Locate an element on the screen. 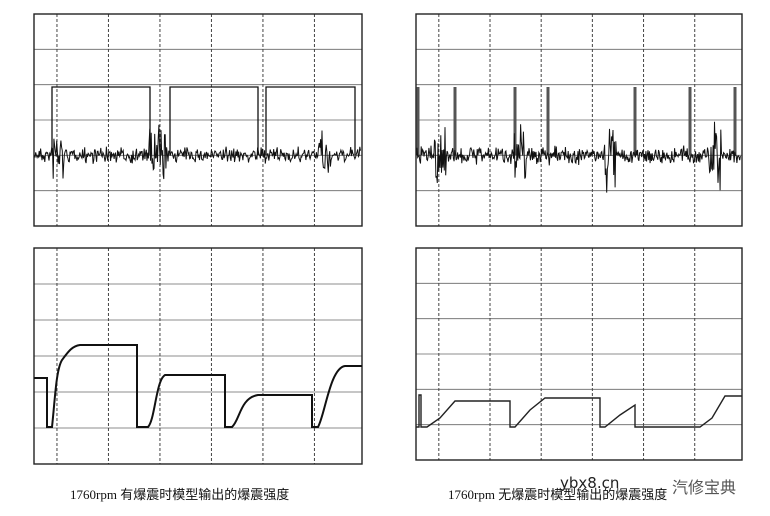 Image resolution: width=770 pixels, height=516 pixels. caption: 1760rpm 有爆震时模型输出的爆震强度 is located at coordinates (180, 494).